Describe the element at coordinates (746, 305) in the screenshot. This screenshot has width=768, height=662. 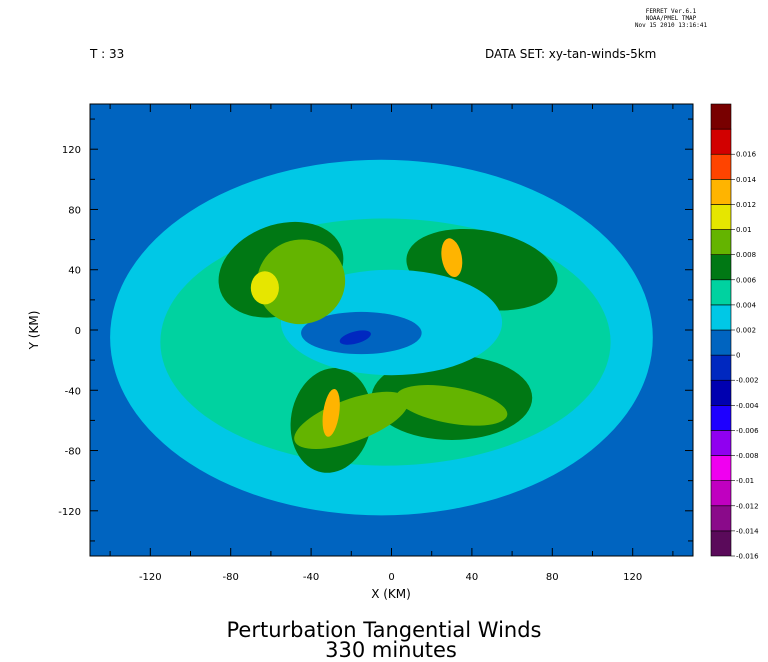
I see `colorbar-label: 0.004` at that location.